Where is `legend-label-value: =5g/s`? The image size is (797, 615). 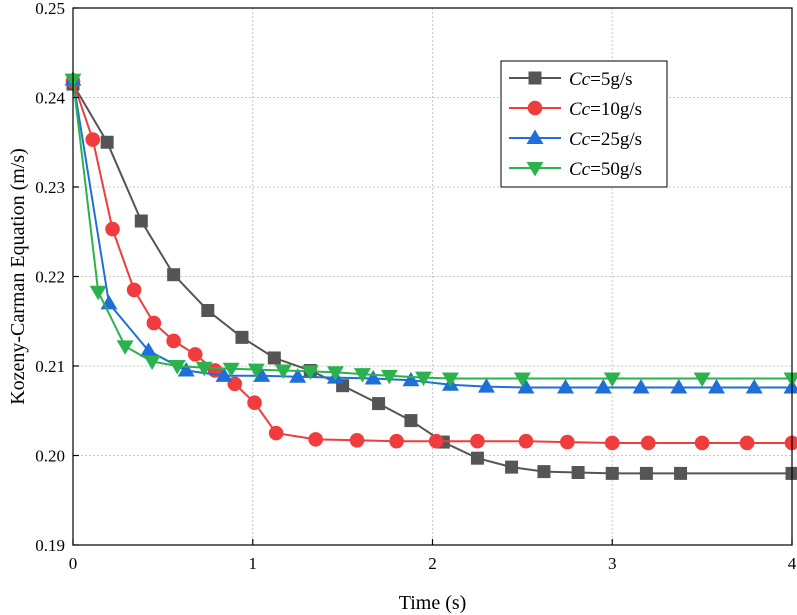
legend-label-value: =5g/s is located at coordinates (611, 79).